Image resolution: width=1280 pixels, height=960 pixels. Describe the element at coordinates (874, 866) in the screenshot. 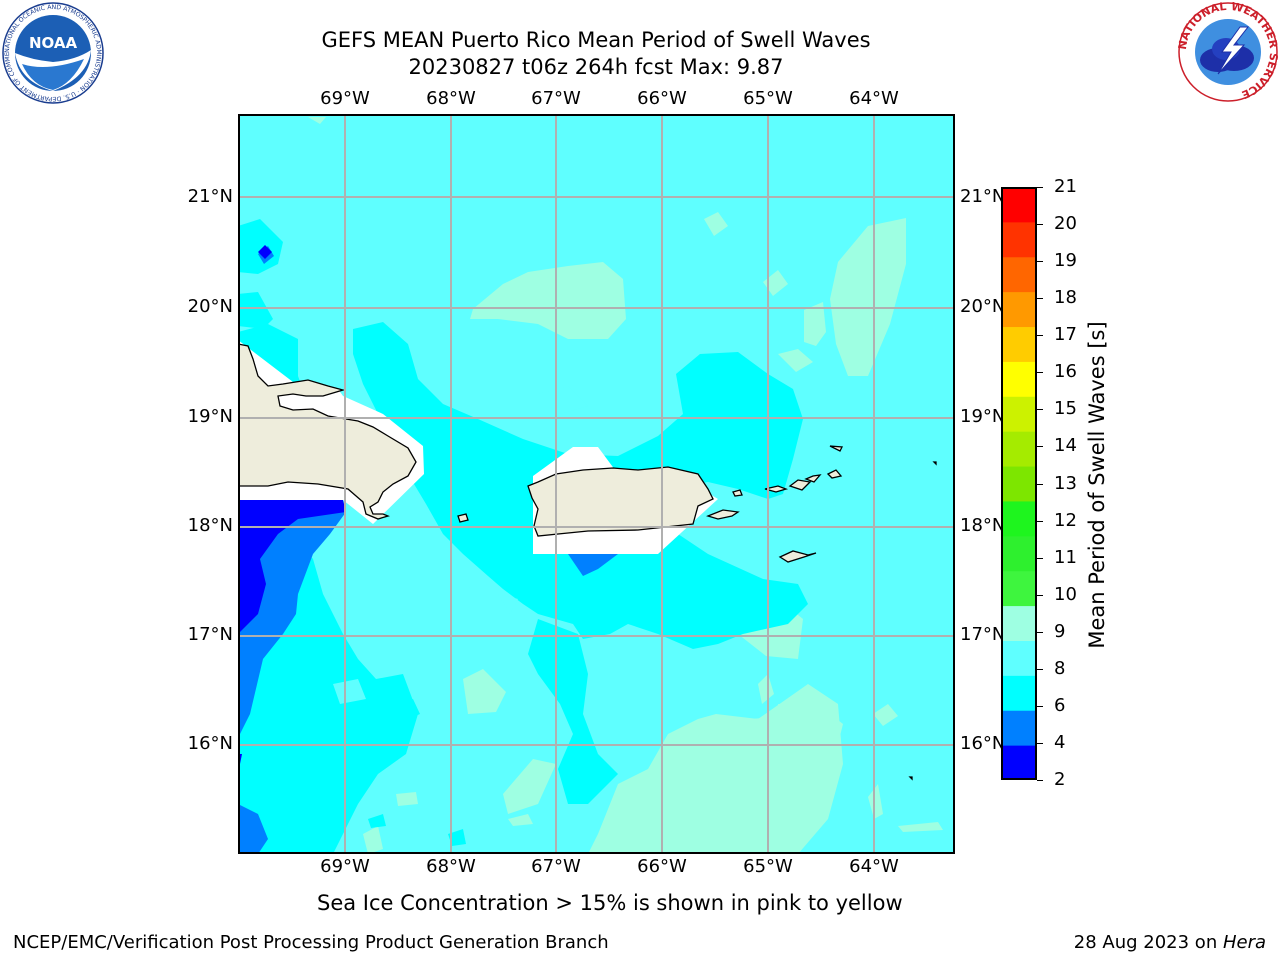

I see `lon-label-bottom-64w: 64°W` at that location.